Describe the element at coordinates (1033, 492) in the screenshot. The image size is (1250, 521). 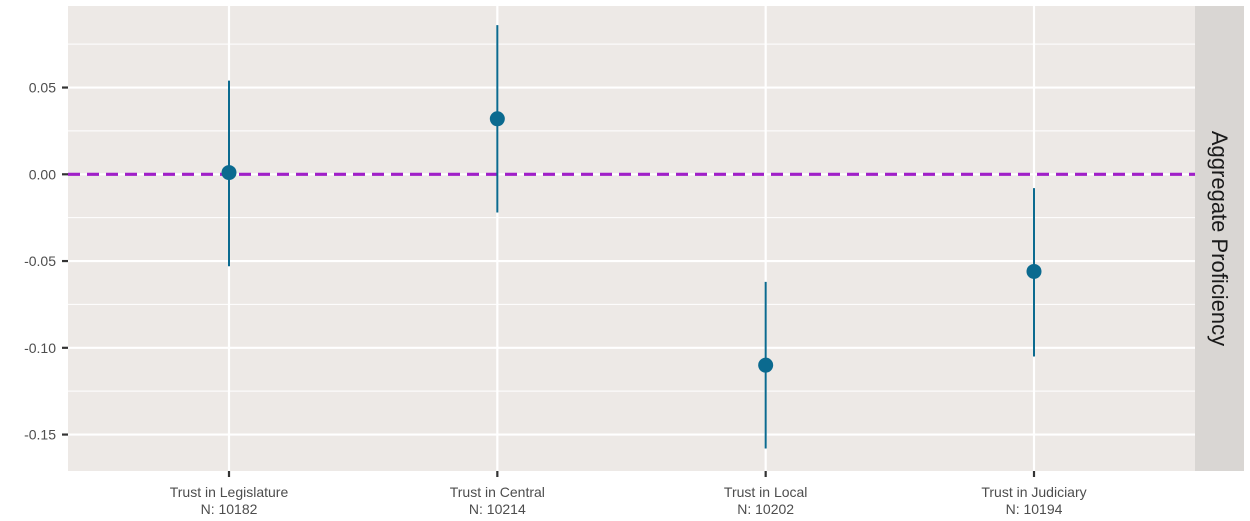
I see `x-tick-label: Trust in Judiciary` at that location.